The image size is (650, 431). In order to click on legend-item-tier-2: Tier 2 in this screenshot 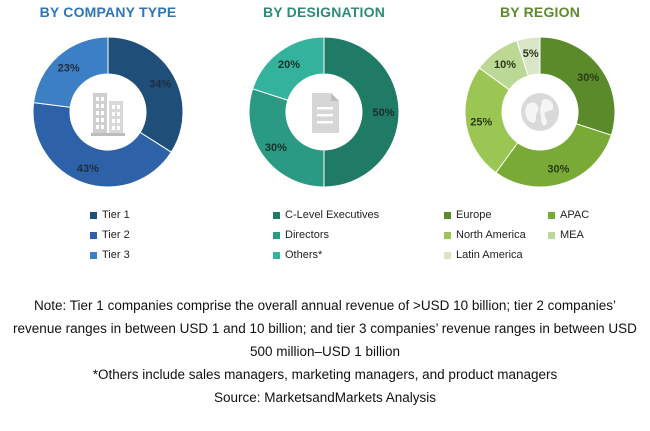, I will do `click(110, 235)`.